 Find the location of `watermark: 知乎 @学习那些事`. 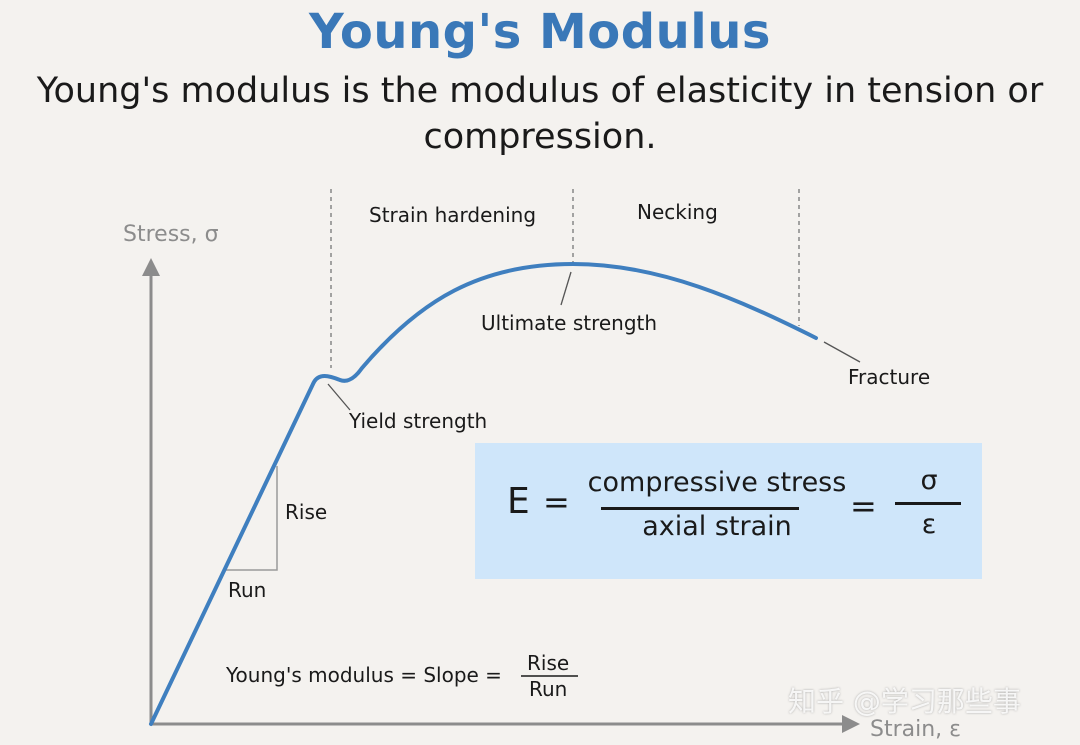

watermark: 知乎 @学习那些事 is located at coordinates (904, 701).